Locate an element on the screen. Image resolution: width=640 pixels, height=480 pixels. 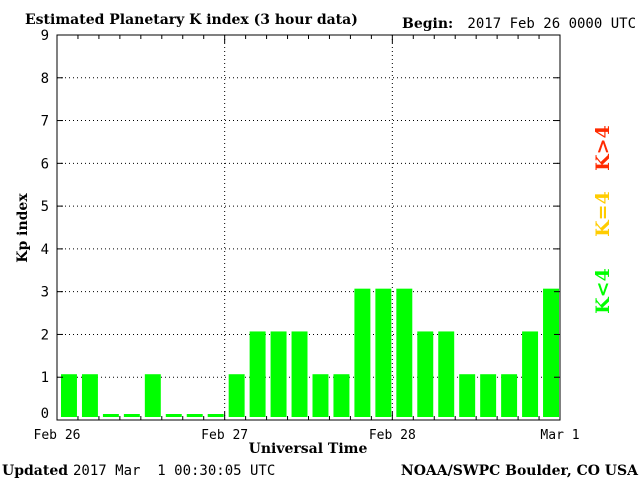
y-tick-label: 9 is located at coordinates (45, 36).